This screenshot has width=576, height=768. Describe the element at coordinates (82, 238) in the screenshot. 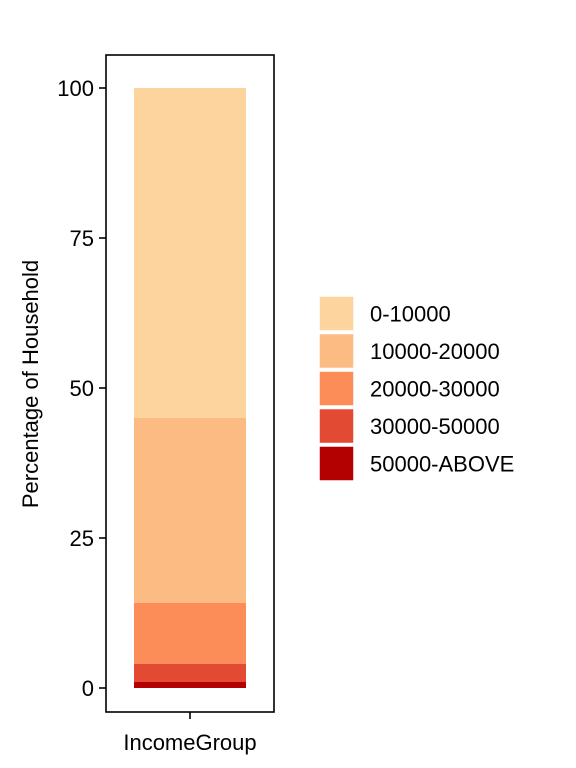

I see `y-tick-label-3: 75` at that location.